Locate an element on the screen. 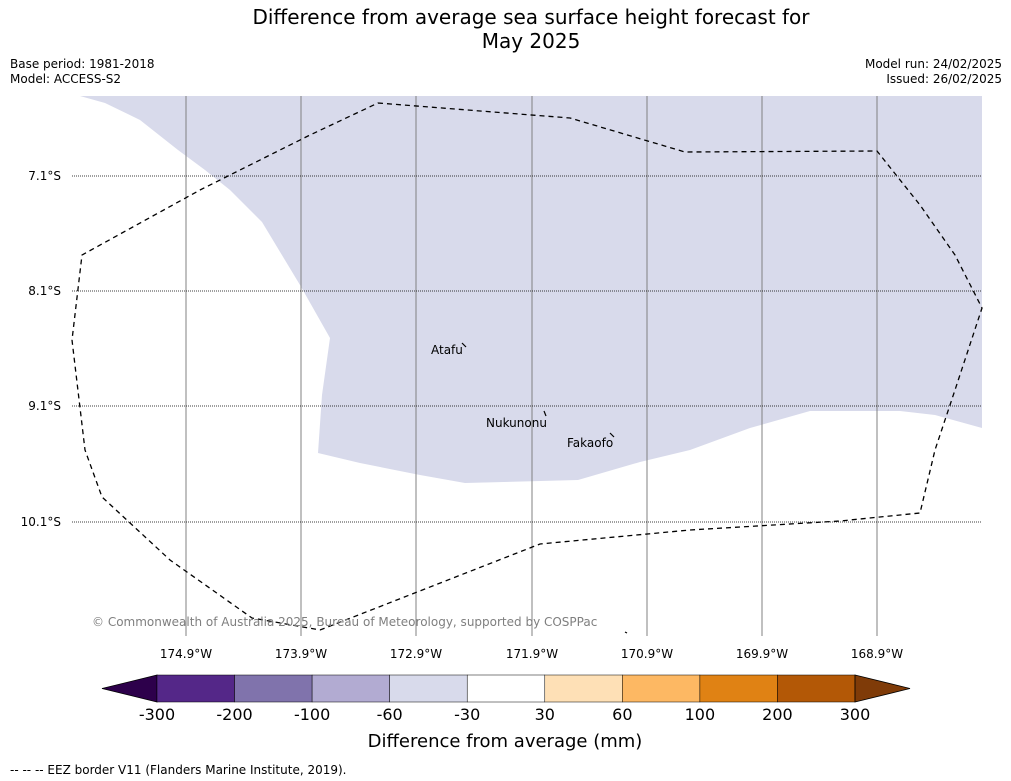 The width and height of the screenshot is (1011, 781). lat-label: 10.1°S is located at coordinates (41, 522).